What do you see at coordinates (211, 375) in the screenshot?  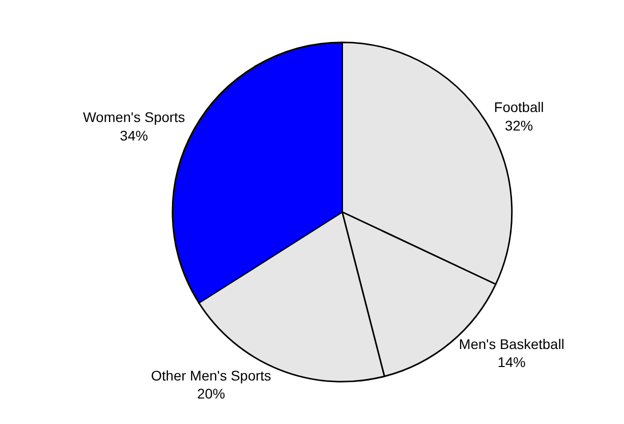 I see `slice-label: Other Men's Sports` at bounding box center [211, 375].